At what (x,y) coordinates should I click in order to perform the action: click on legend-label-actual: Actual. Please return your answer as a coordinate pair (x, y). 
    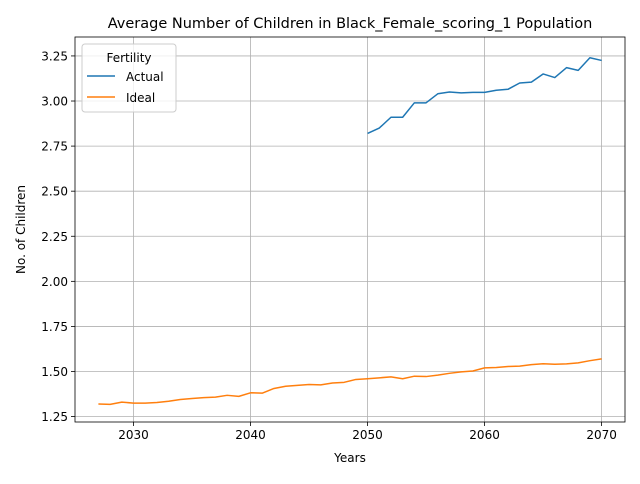
    Looking at the image, I should click on (145, 77).